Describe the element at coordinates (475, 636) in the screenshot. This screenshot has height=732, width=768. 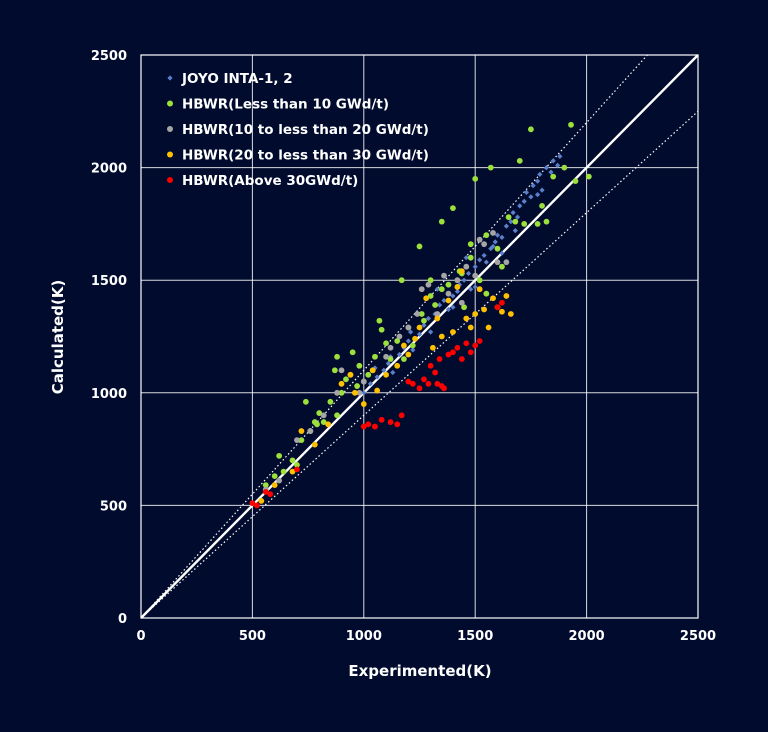
I see `x-tick-label: 1500` at that location.